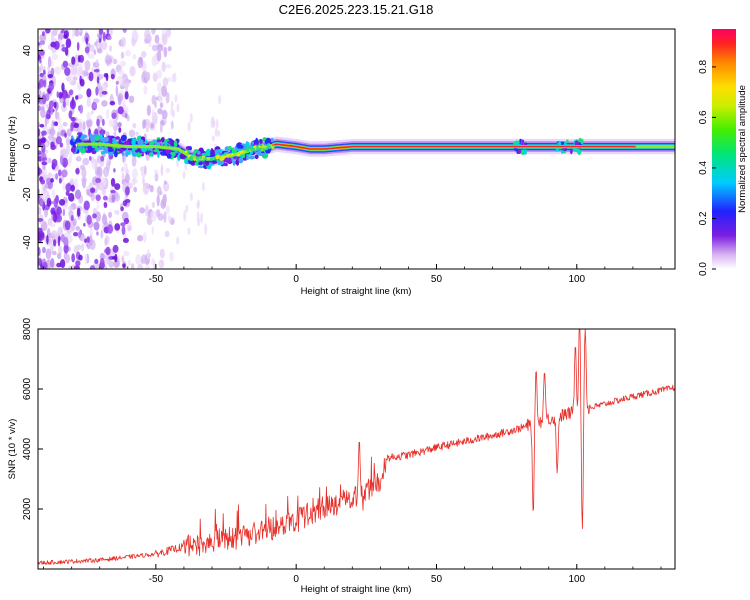 This screenshot has width=750, height=600. What do you see at coordinates (27, 508) in the screenshot?
I see `snr-y-tick-label: 2000` at bounding box center [27, 508].